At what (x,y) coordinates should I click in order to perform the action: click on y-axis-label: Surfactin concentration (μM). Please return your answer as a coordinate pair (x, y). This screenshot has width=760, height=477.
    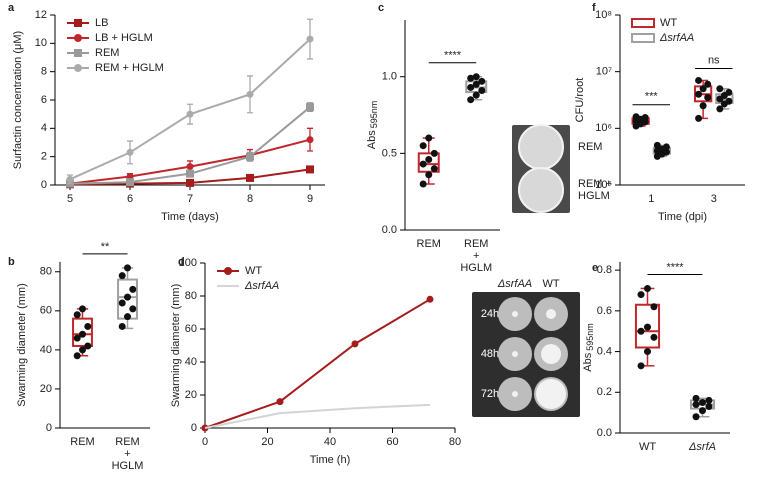
    Looking at the image, I should click on (18, 100).